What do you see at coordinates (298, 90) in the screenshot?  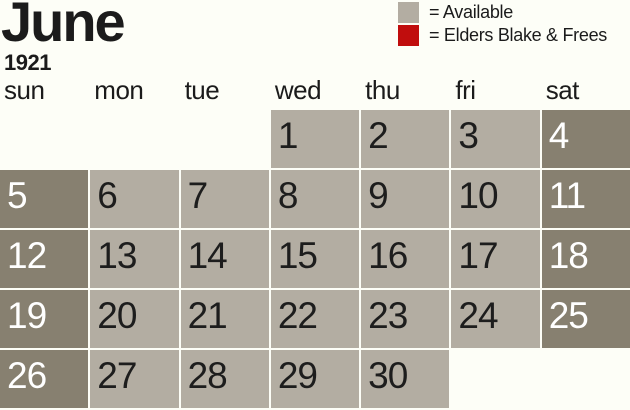 I see `weekday-header-wed: wed` at bounding box center [298, 90].